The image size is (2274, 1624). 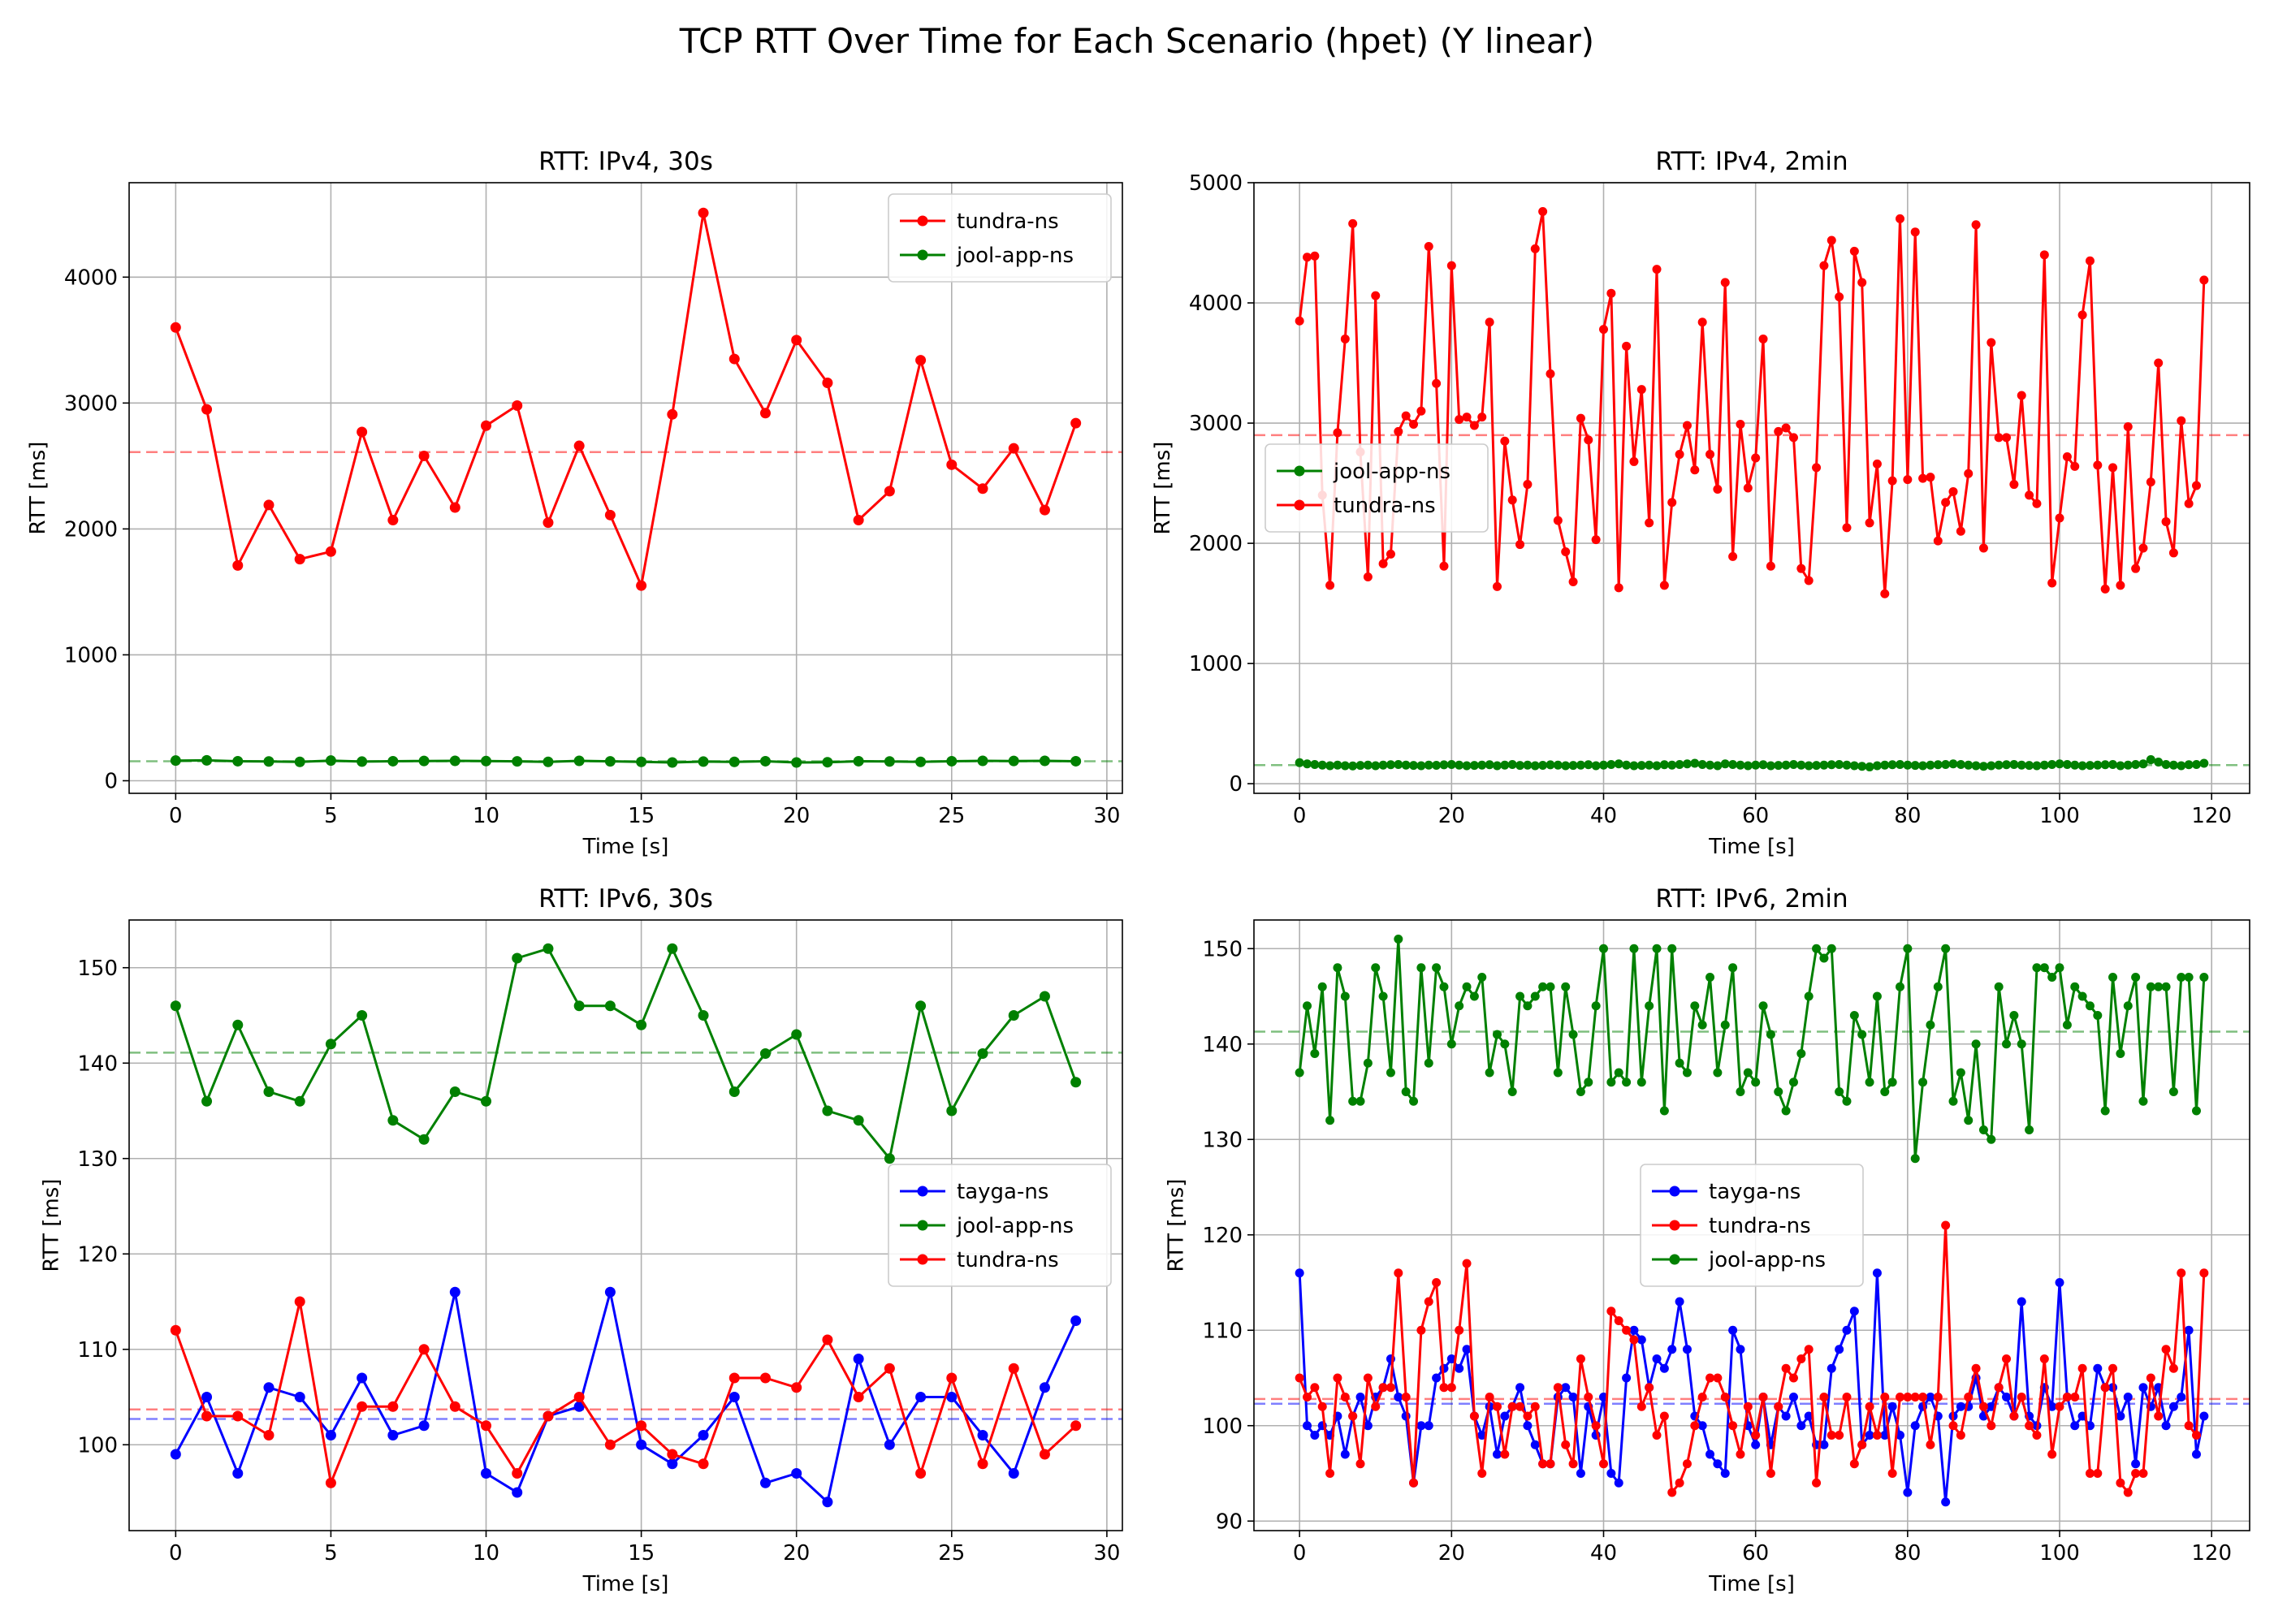 I want to click on x-tick-label: 60, so click(x=1756, y=816).